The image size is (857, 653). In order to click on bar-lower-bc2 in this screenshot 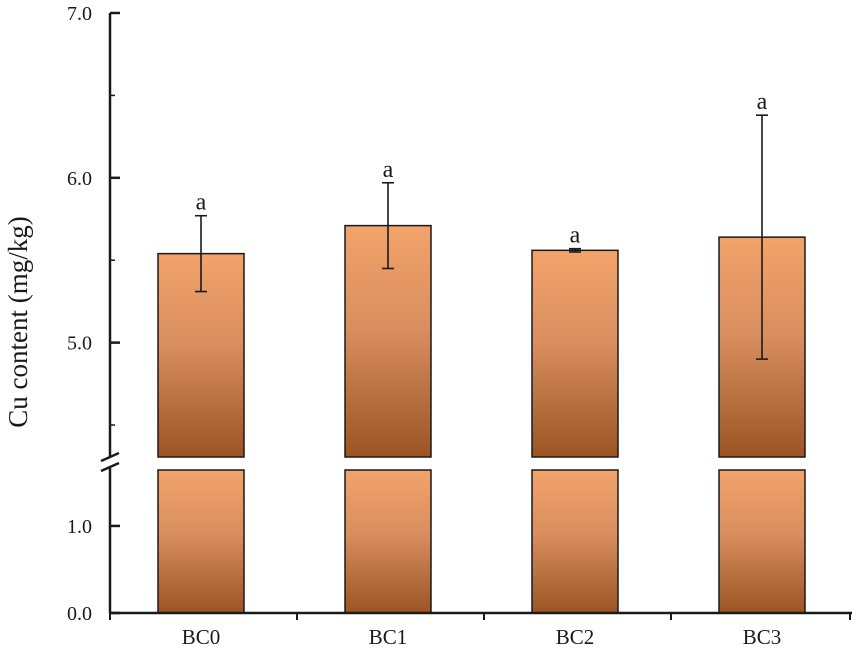, I will do `click(575, 541)`.